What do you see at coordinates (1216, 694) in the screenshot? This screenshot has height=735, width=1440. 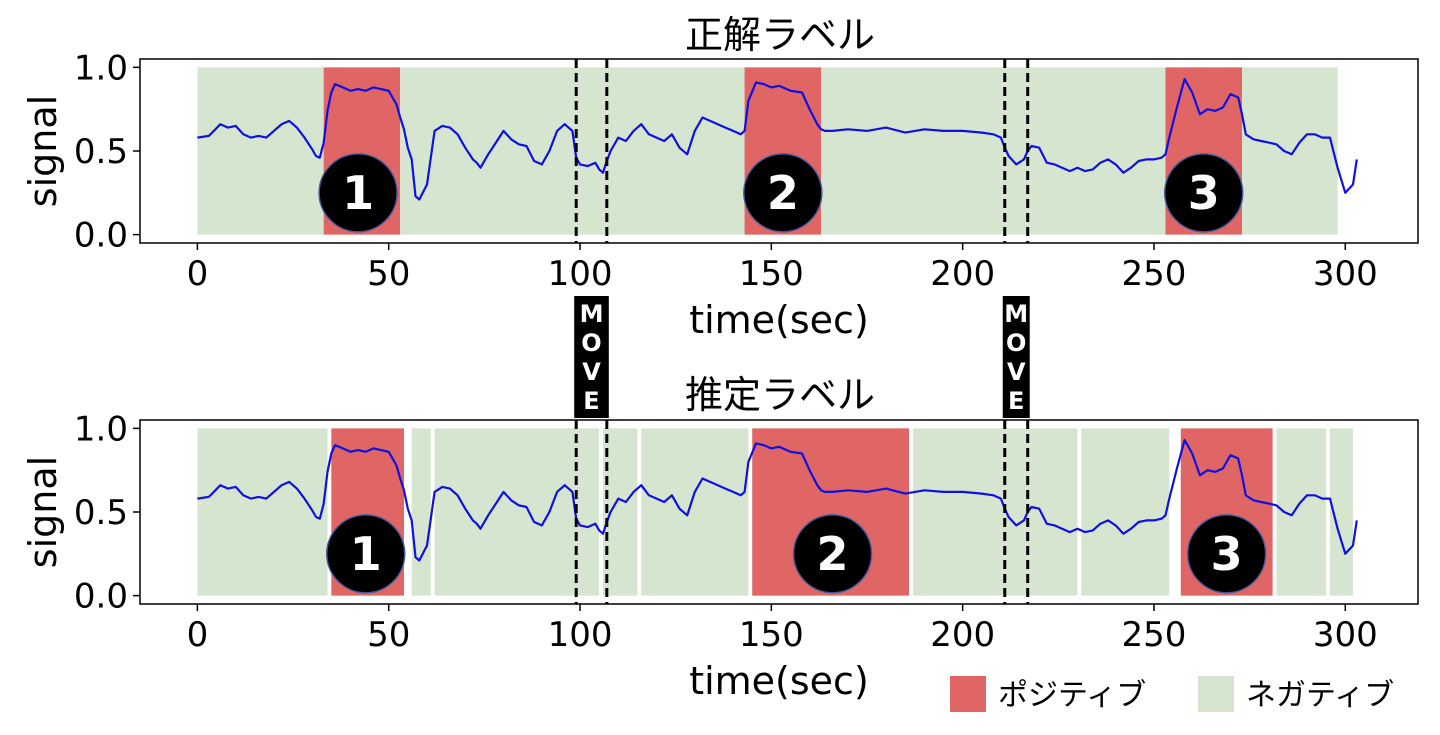 I see `legend-negative-swatch` at bounding box center [1216, 694].